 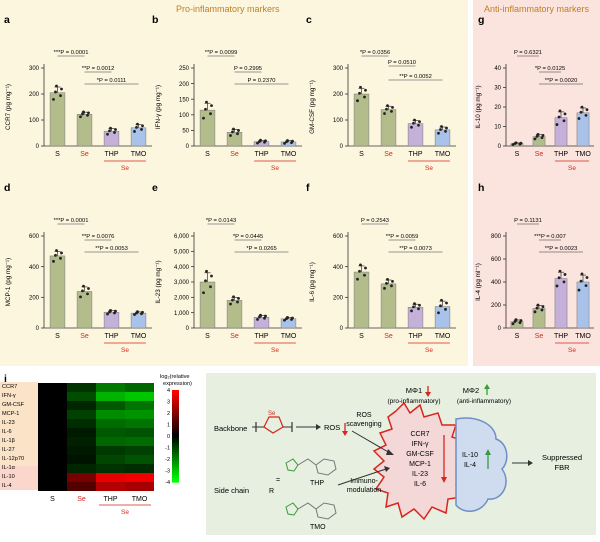 I want to click on y-tick-label: 300, so click(x=34, y=69).